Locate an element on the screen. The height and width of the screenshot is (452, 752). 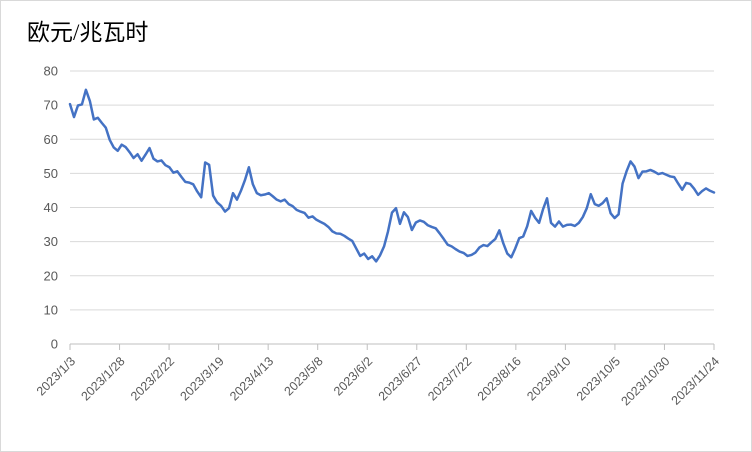
x-axis-tick-label: 2023/3/19 is located at coordinates (202, 378).